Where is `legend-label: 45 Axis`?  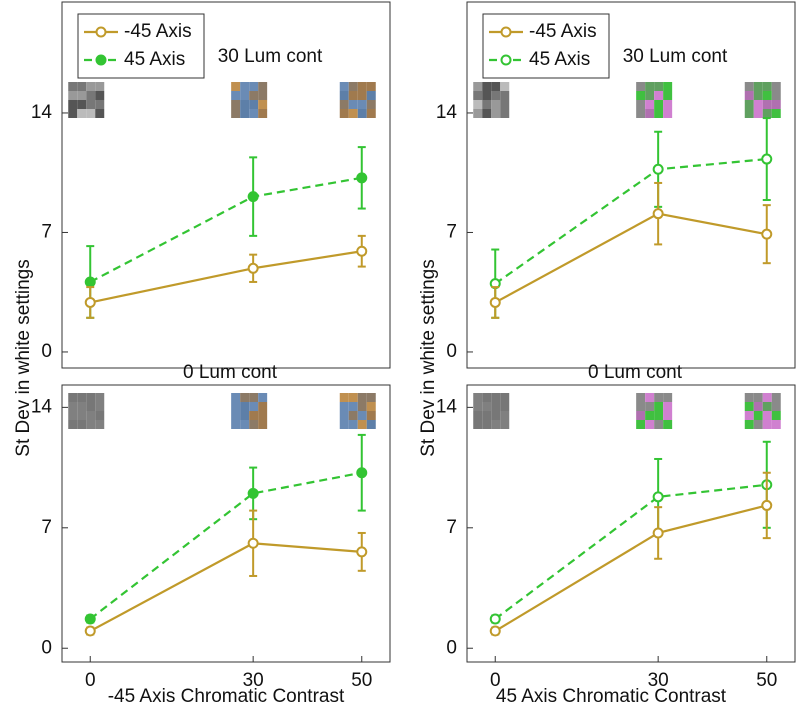
legend-label: 45 Axis is located at coordinates (154, 59).